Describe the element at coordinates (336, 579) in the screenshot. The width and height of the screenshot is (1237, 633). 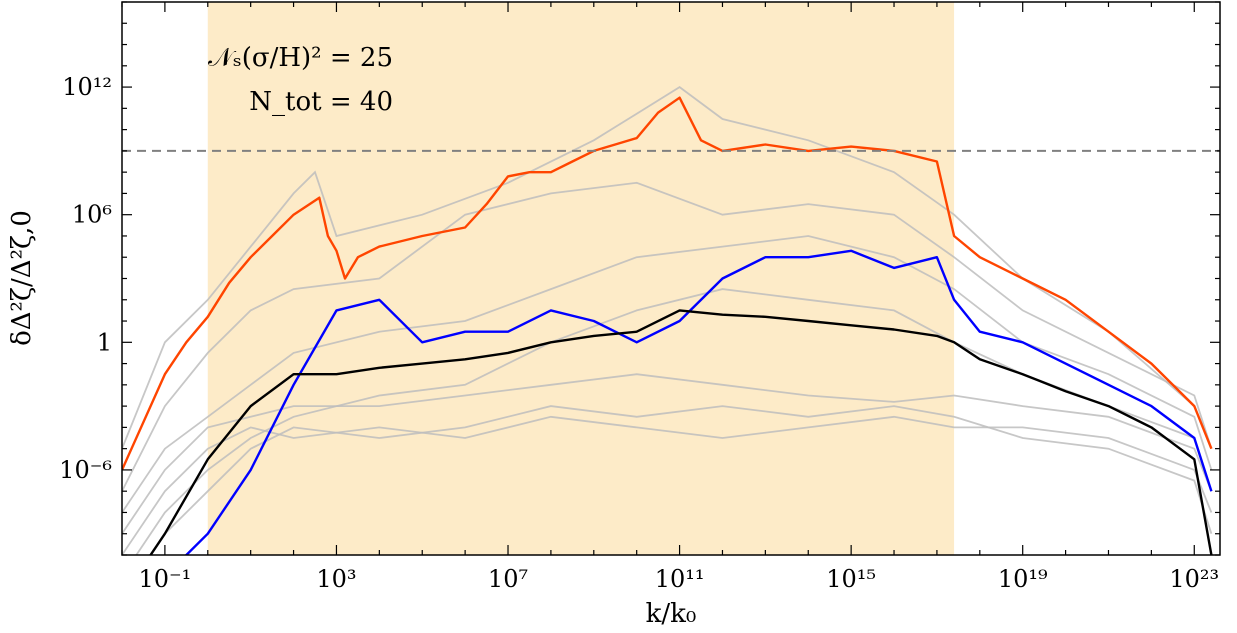
I see `x-tick-label: 10³` at that location.